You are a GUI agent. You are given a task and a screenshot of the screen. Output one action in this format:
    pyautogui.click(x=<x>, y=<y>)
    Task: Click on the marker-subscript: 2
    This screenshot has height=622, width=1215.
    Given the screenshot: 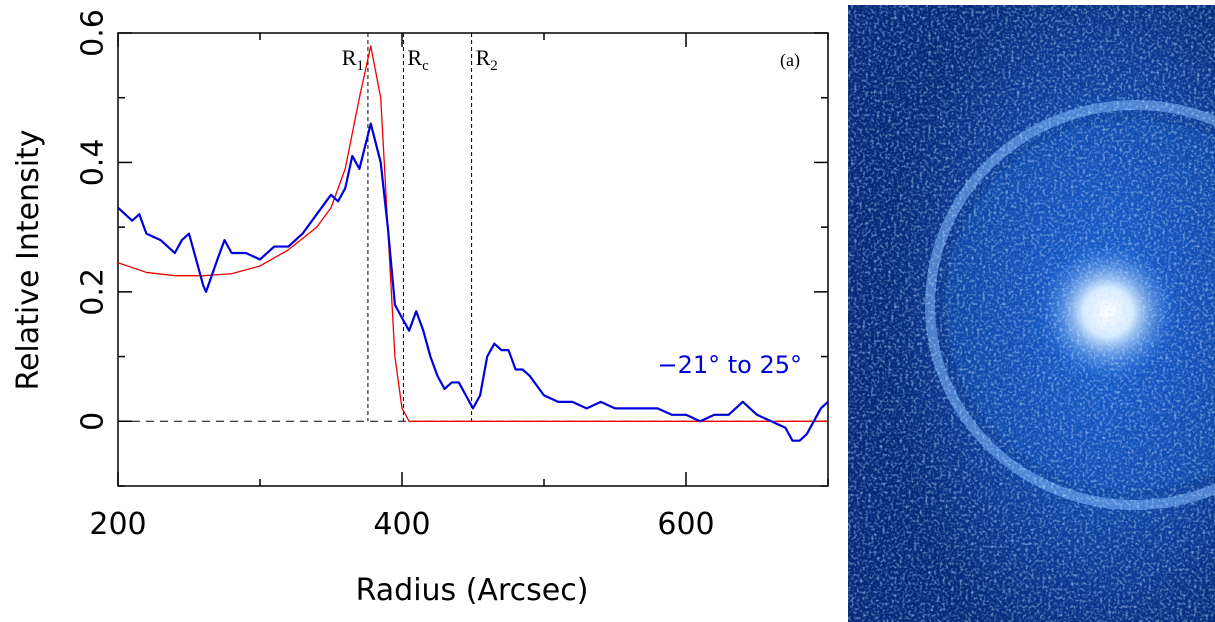 What is the action you would take?
    pyautogui.click(x=494, y=66)
    